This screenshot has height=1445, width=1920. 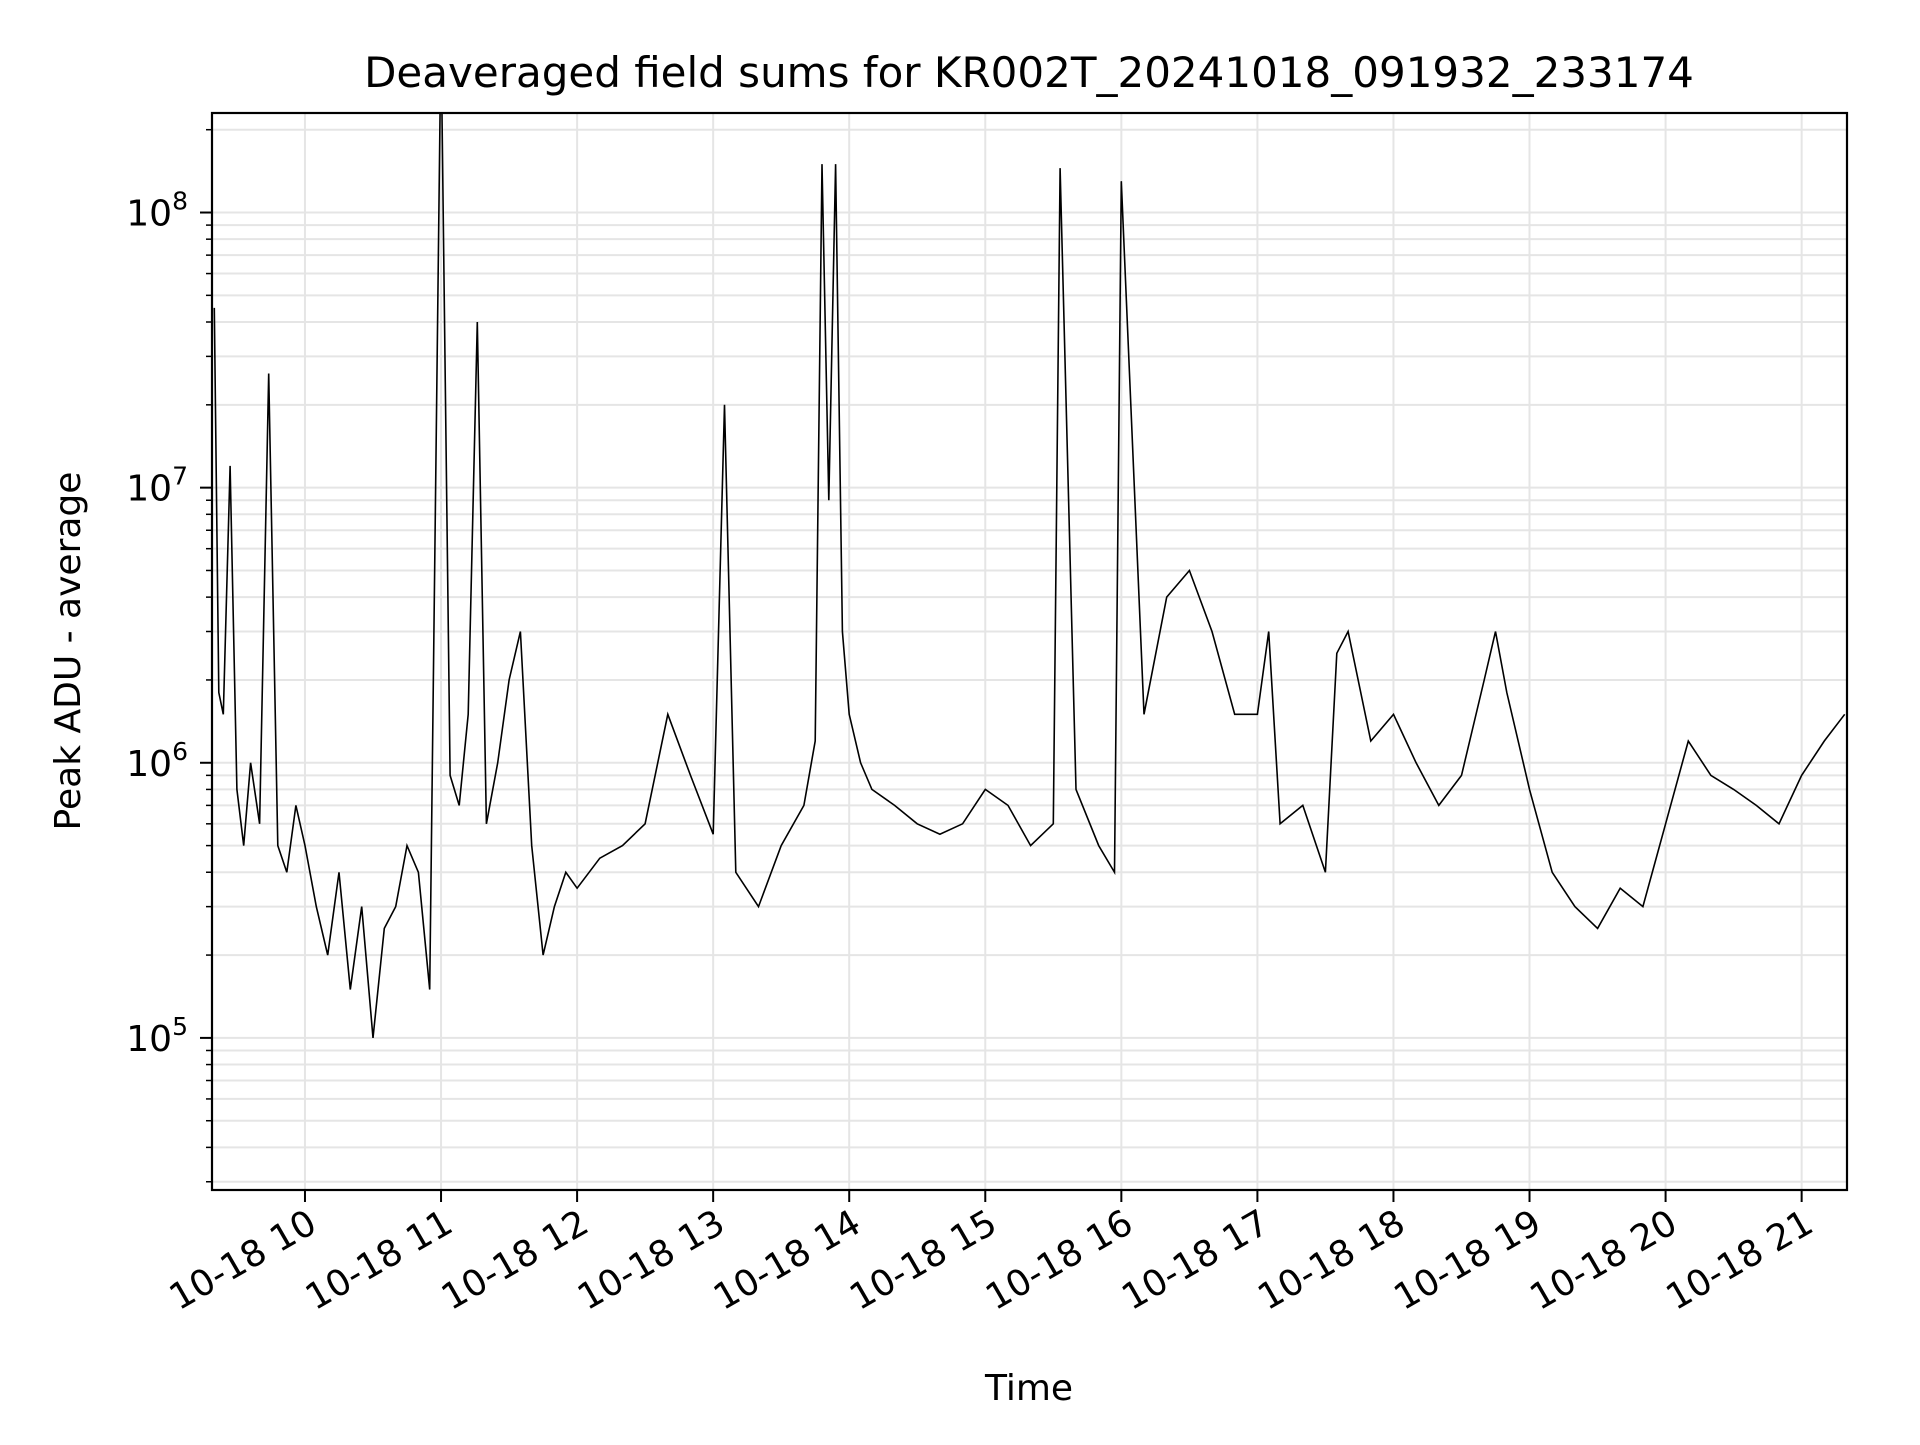 What do you see at coordinates (157, 211) in the screenshot?
I see `y-tick-label: 10⁸` at bounding box center [157, 211].